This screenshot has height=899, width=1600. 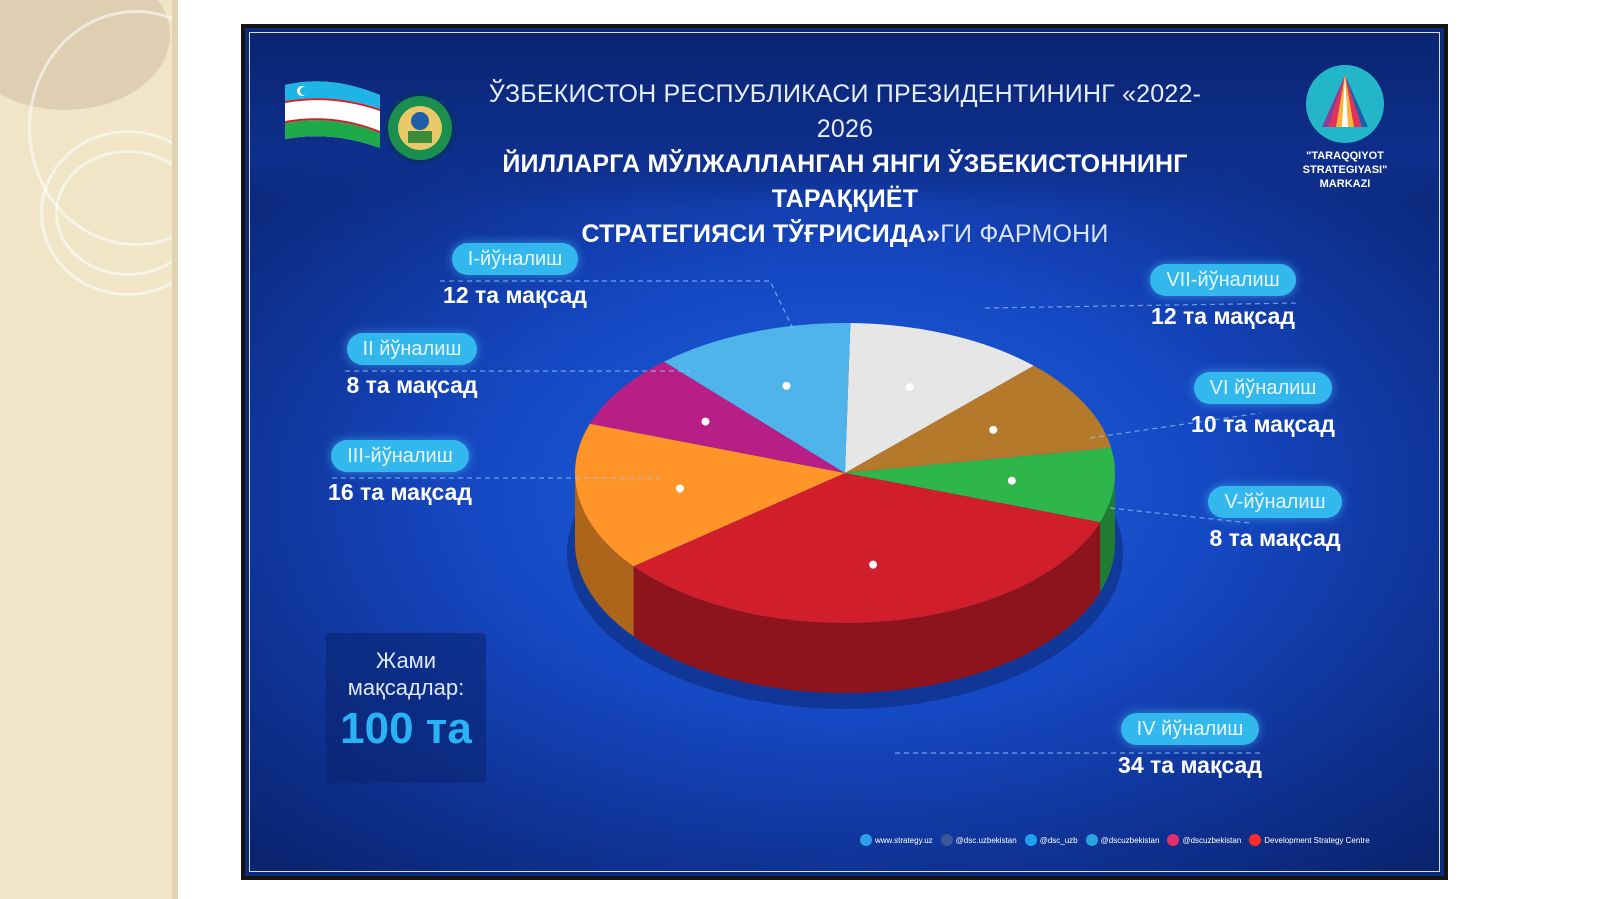 What do you see at coordinates (1345, 104) in the screenshot?
I see `strategy-centre-logo-icon` at bounding box center [1345, 104].